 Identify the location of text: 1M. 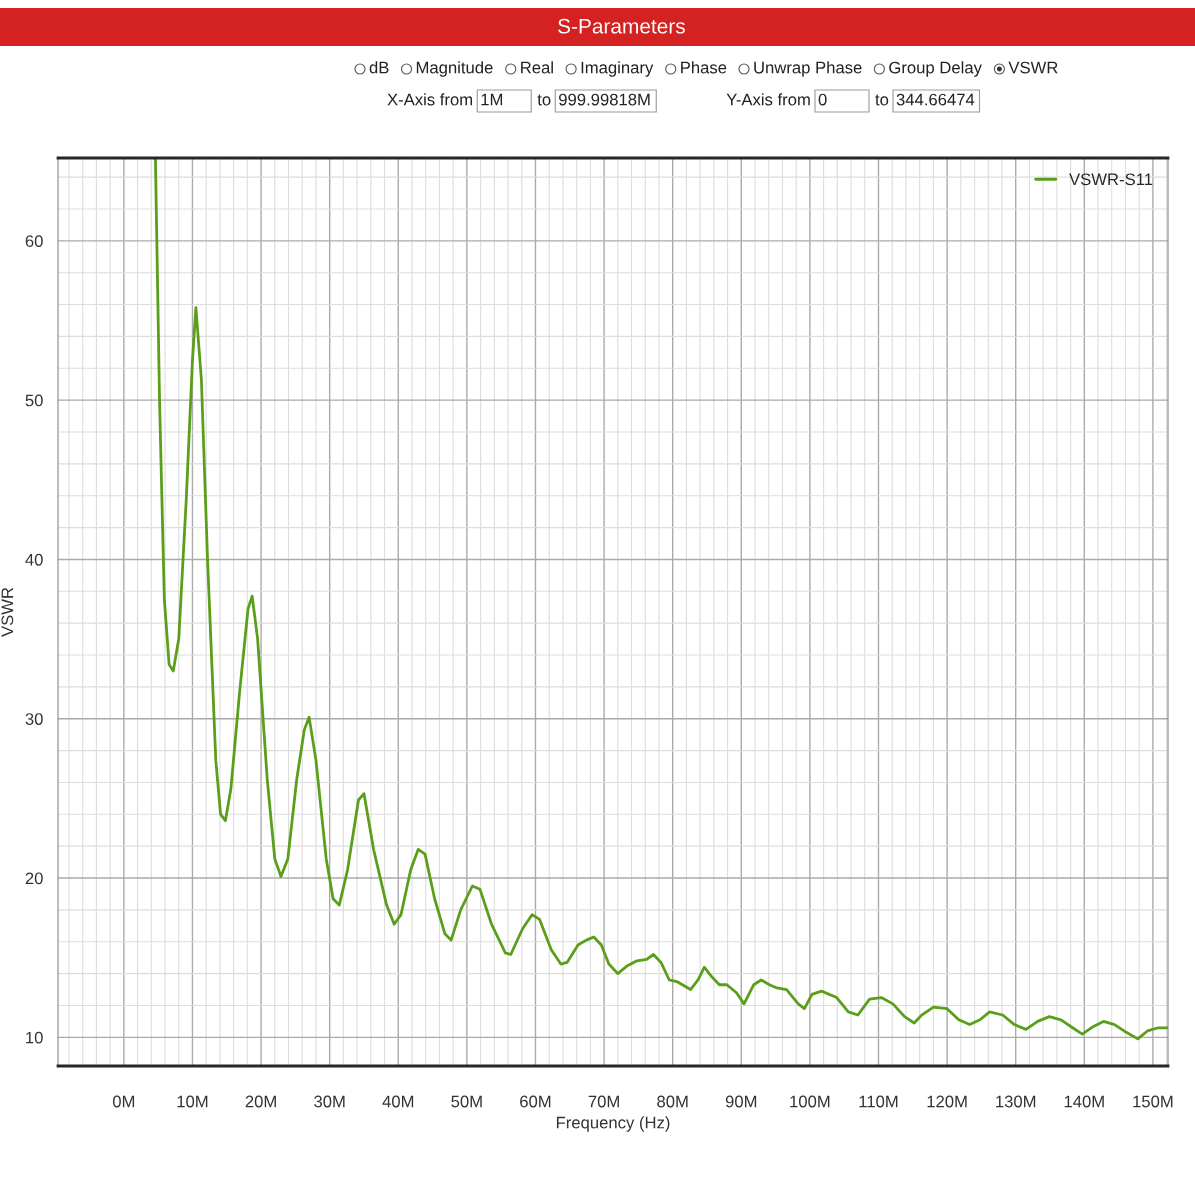
(492, 99).